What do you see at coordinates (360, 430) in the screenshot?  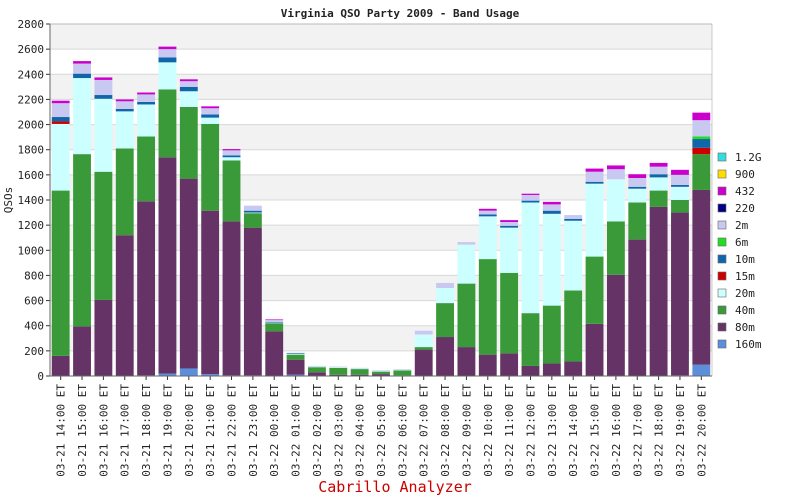 I see `x-tick-label: 03-22 04:00 ET` at bounding box center [360, 430].